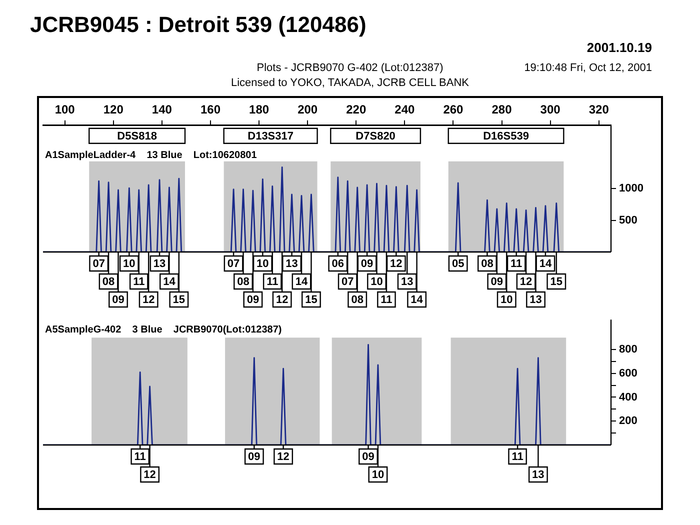 Image resolution: width=700 pixels, height=525 pixels. What do you see at coordinates (588, 68) in the screenshot?
I see `text: 19:10:48 Fri, Oct 12, 2001` at bounding box center [588, 68].